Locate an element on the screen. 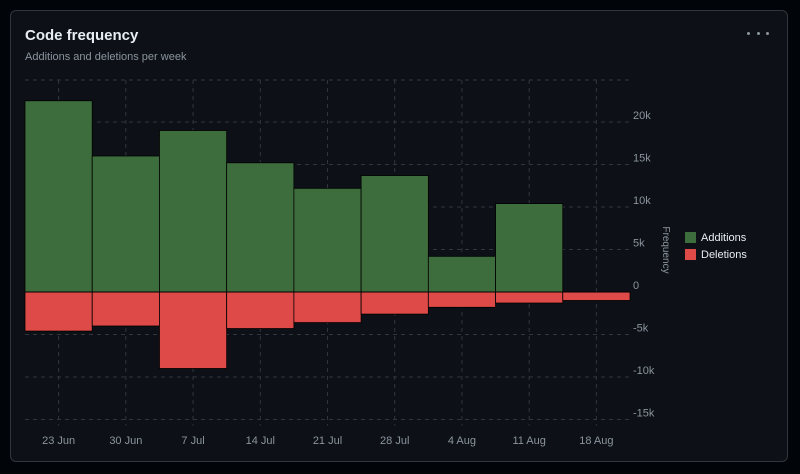  x-tick-label: 4 Aug is located at coordinates (462, 441).